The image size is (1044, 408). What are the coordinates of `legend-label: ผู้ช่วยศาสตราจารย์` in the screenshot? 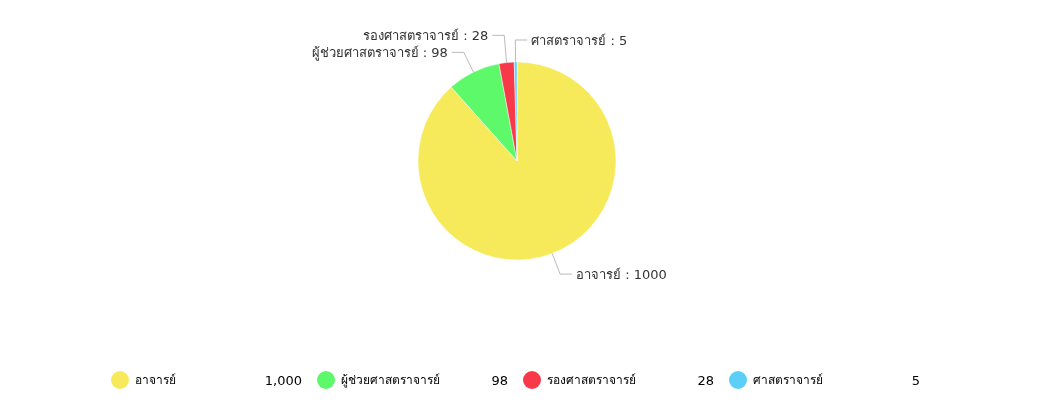 It's located at (390, 381).